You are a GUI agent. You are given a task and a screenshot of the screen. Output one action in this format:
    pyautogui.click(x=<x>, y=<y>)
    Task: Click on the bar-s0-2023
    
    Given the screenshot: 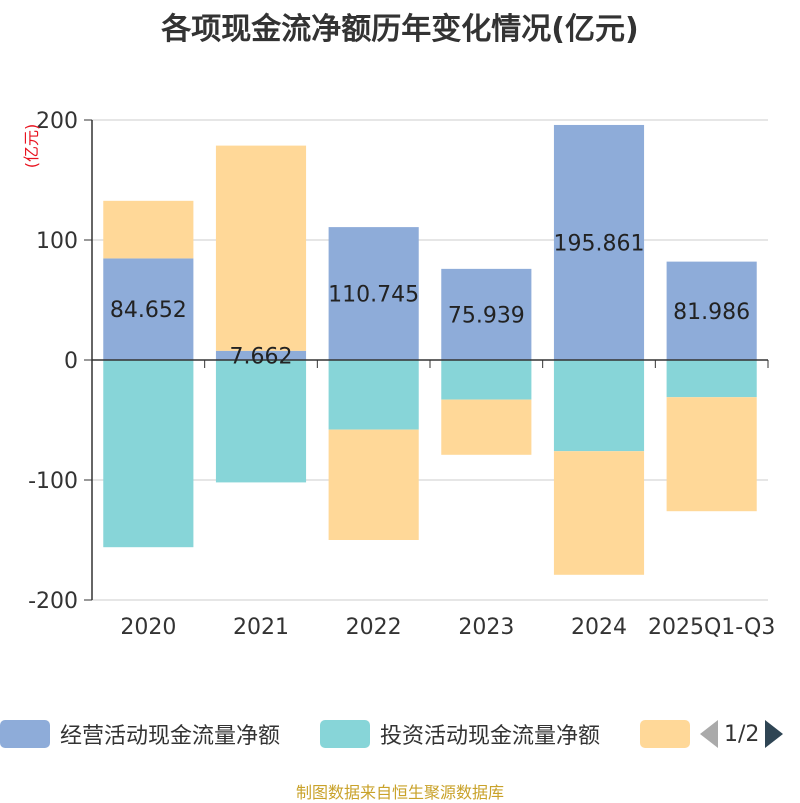 What is the action you would take?
    pyautogui.click(x=486, y=314)
    